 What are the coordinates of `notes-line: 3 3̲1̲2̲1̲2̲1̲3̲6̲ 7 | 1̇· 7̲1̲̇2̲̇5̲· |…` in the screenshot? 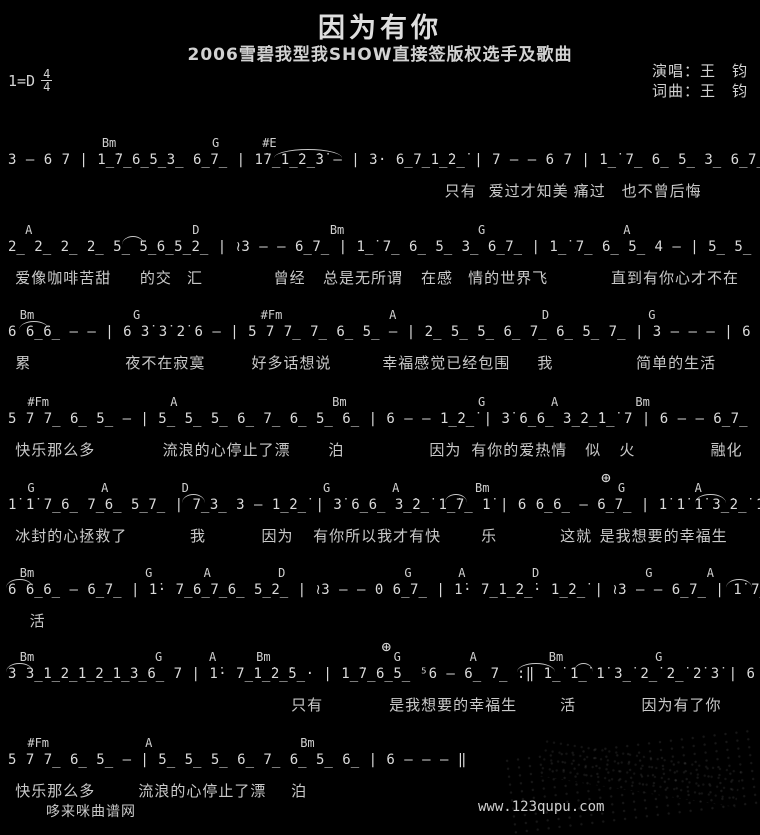 It's located at (382, 674).